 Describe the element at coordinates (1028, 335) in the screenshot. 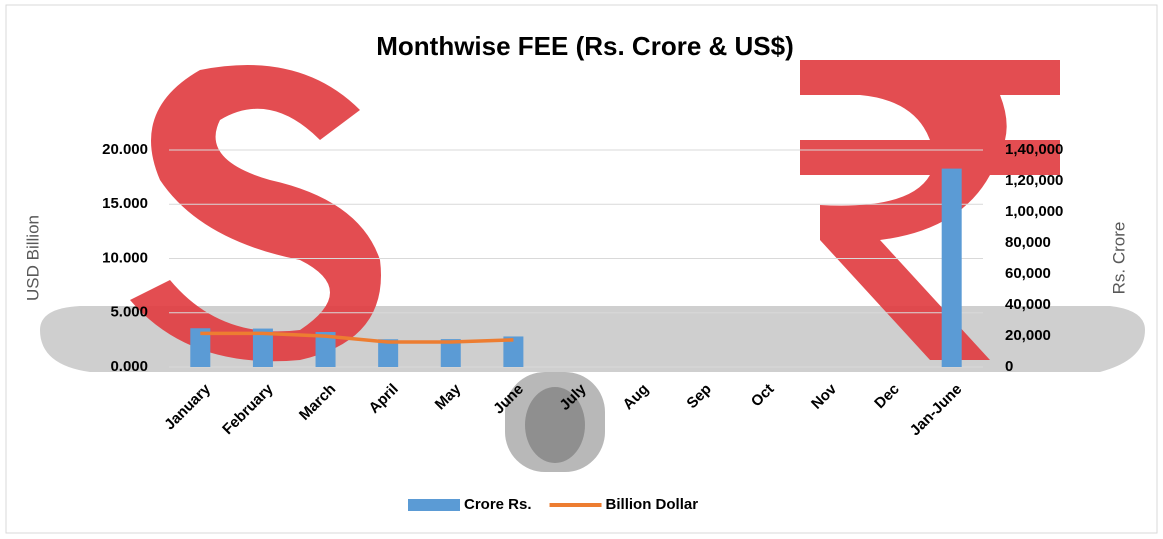

I see `y2-tick-label: 20,000` at that location.